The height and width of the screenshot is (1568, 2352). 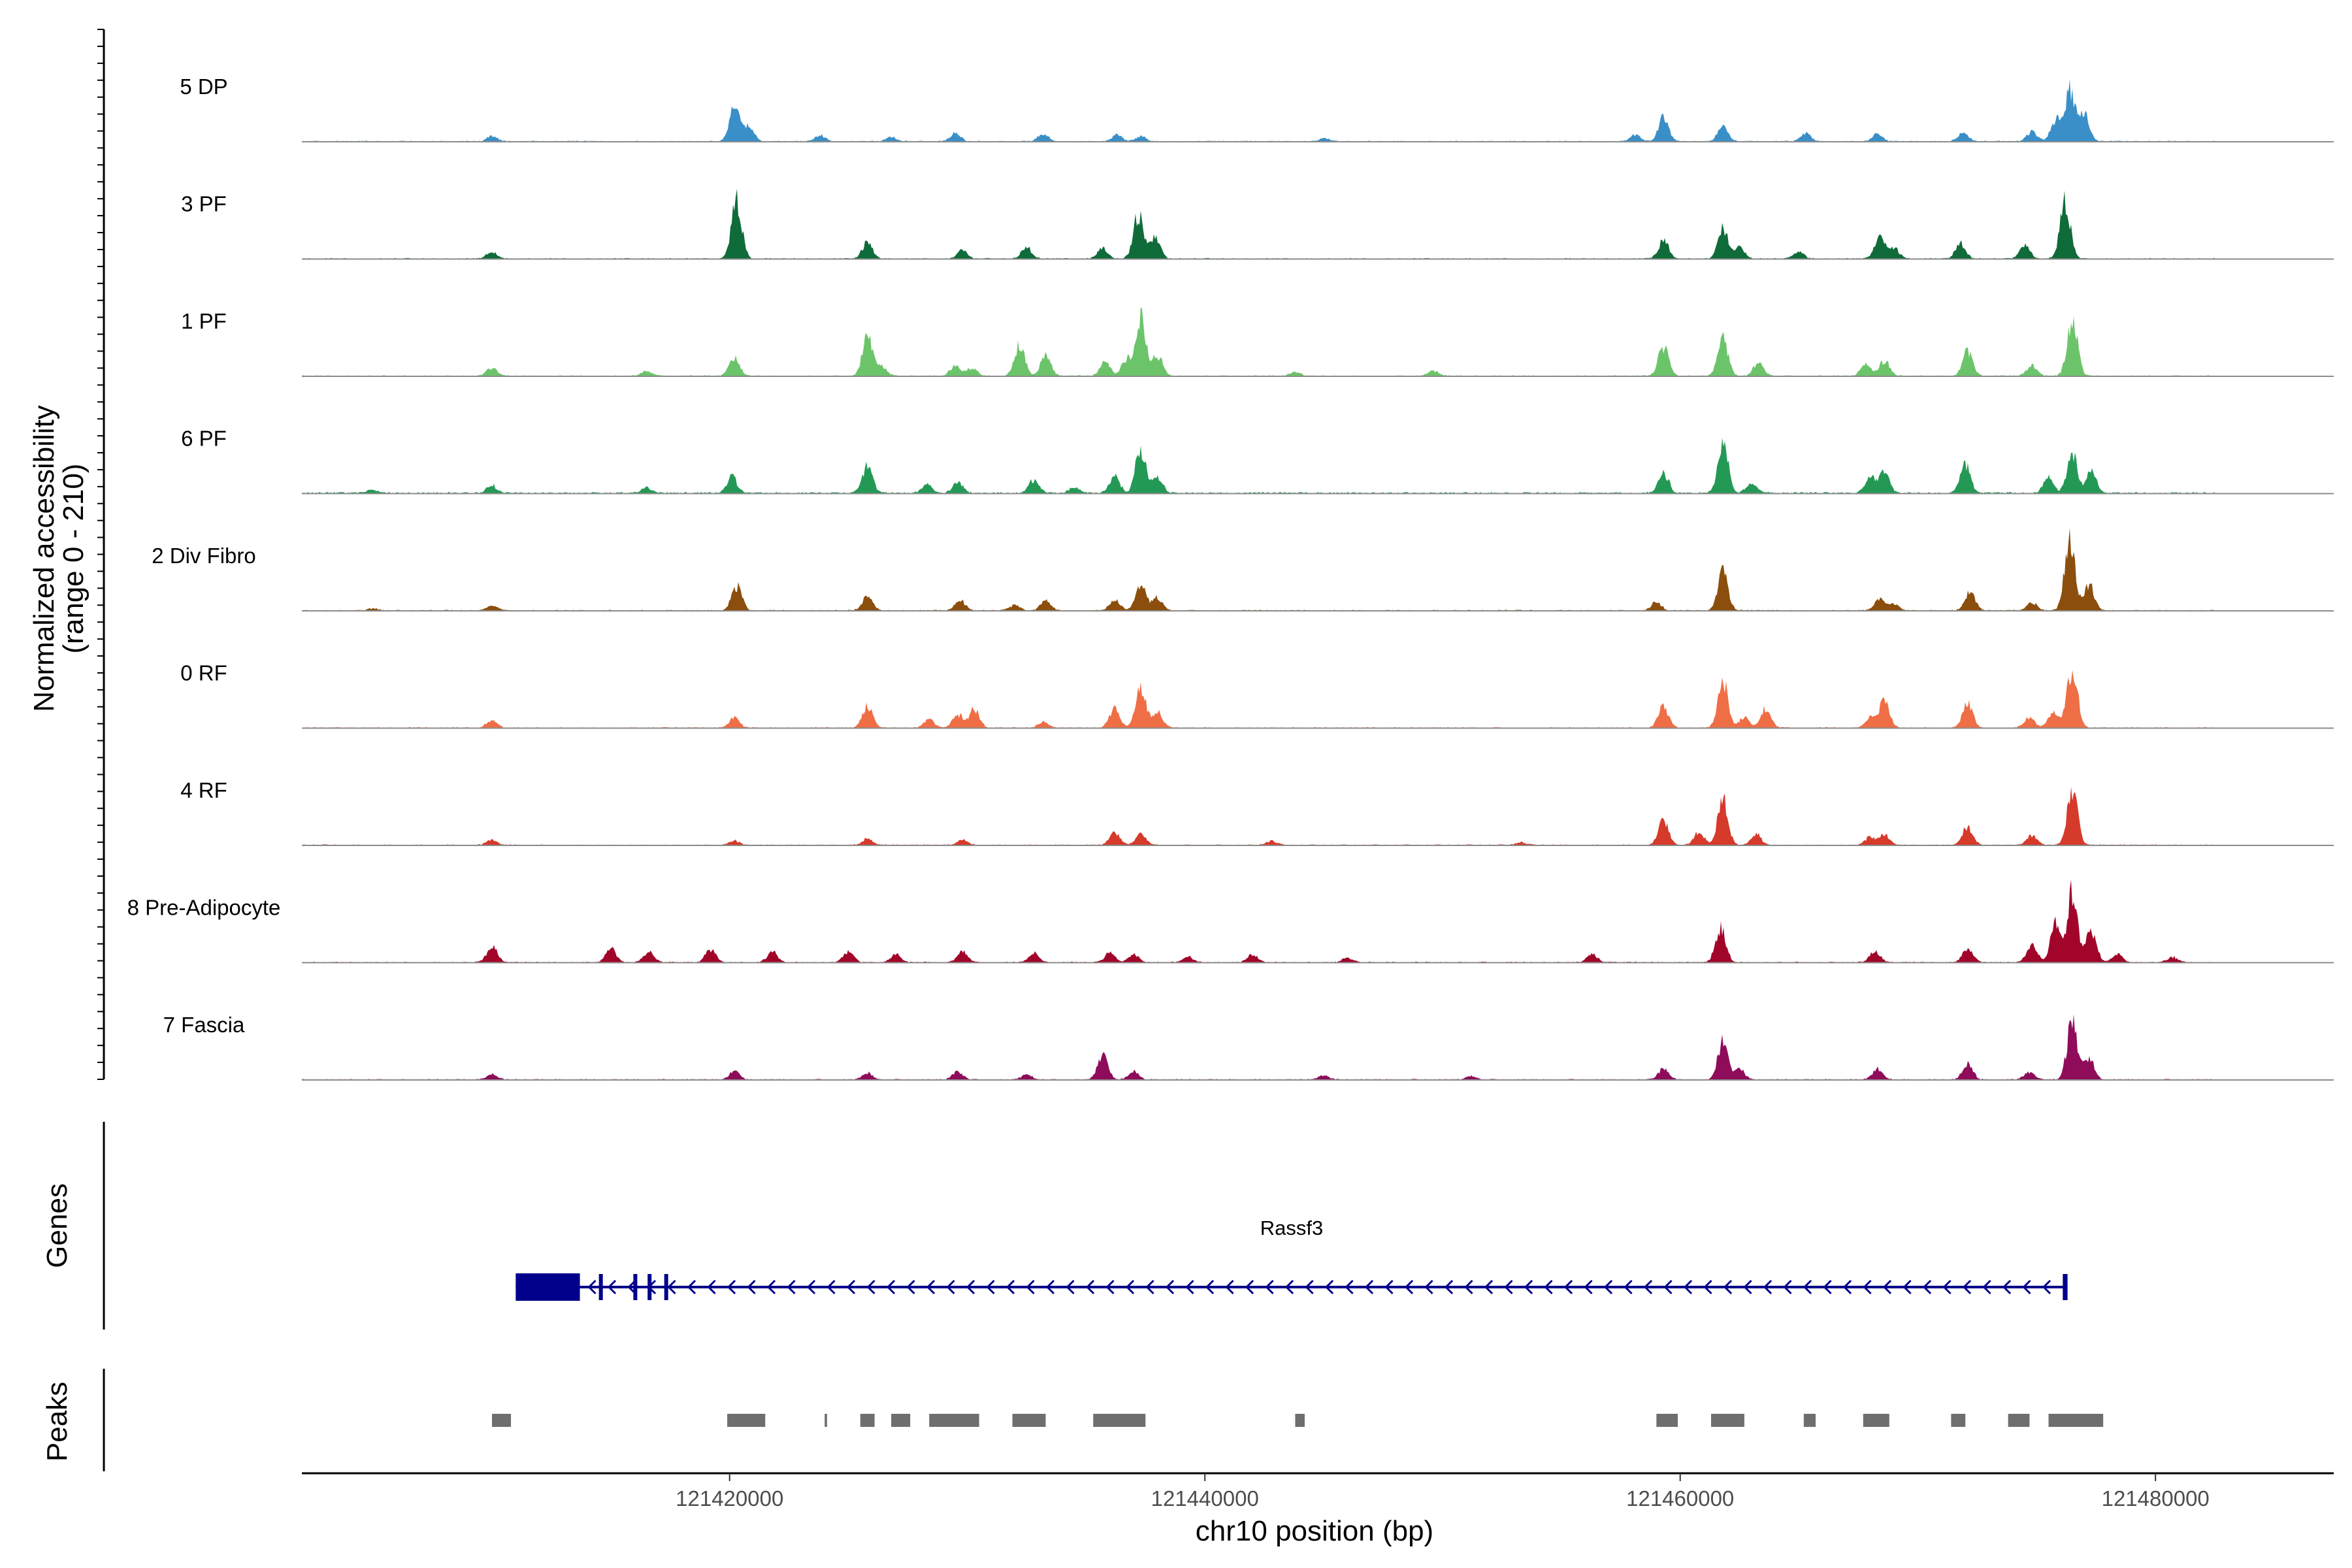 I want to click on coverage-track: 0 RF, so click(x=1257, y=695).